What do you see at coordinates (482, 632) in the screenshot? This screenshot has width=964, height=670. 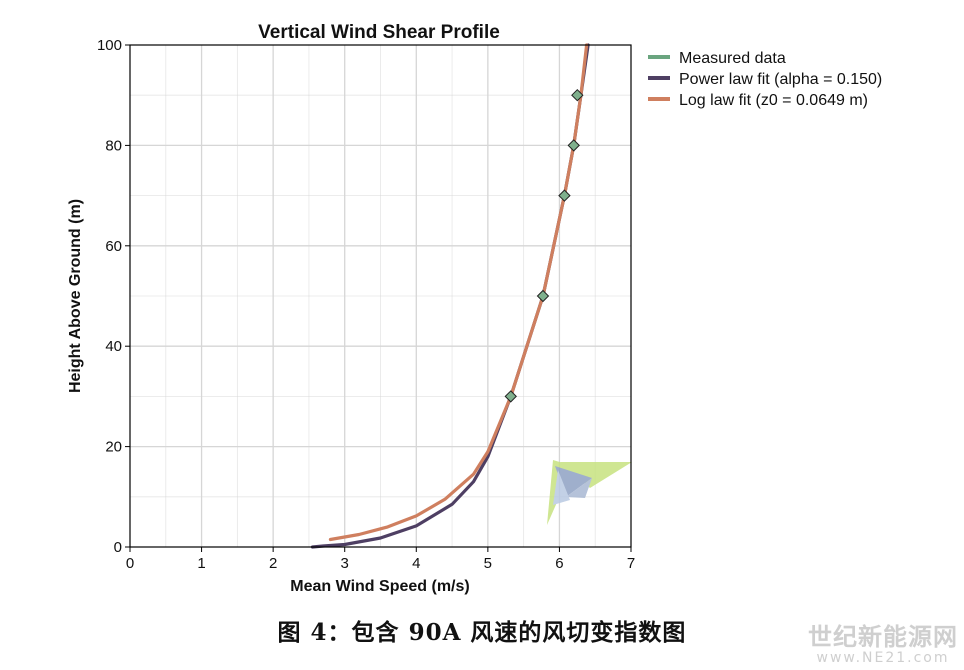 I see `figure-caption: 图 4：包含 90A 风速的风切变指数图` at bounding box center [482, 632].